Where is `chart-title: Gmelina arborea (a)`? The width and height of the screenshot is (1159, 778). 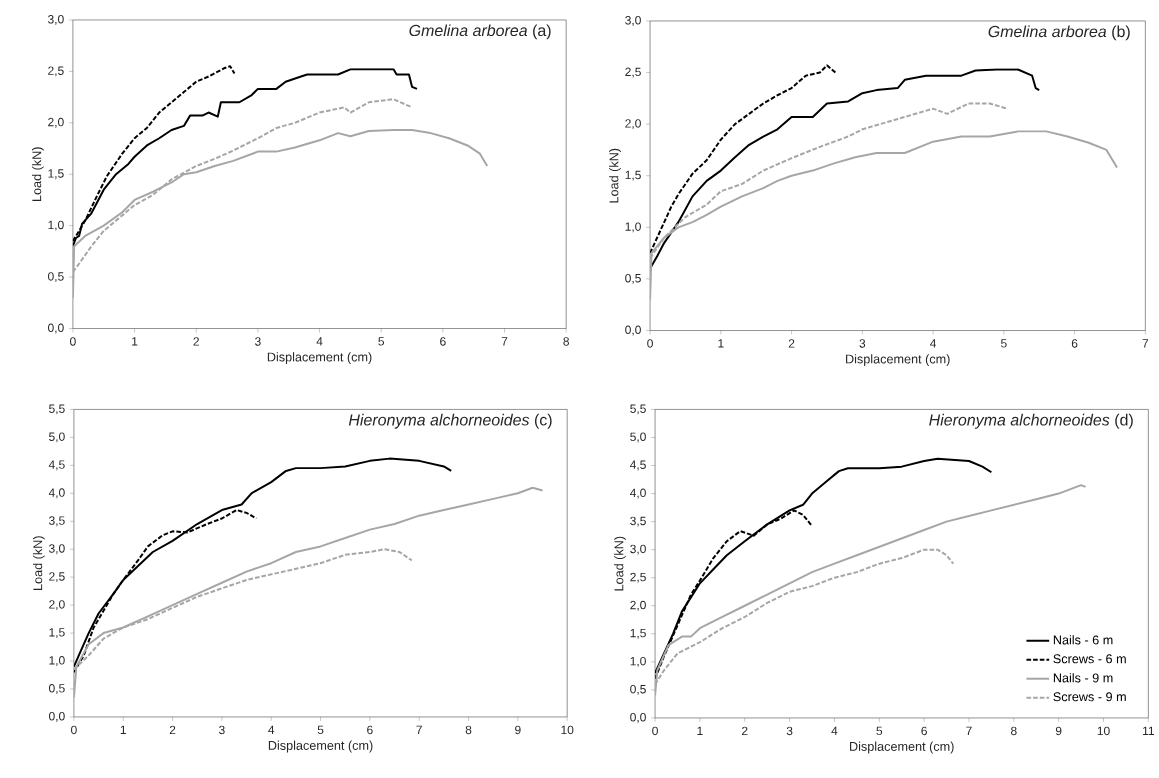
chart-title: Gmelina arborea (a) is located at coordinates (480, 32).